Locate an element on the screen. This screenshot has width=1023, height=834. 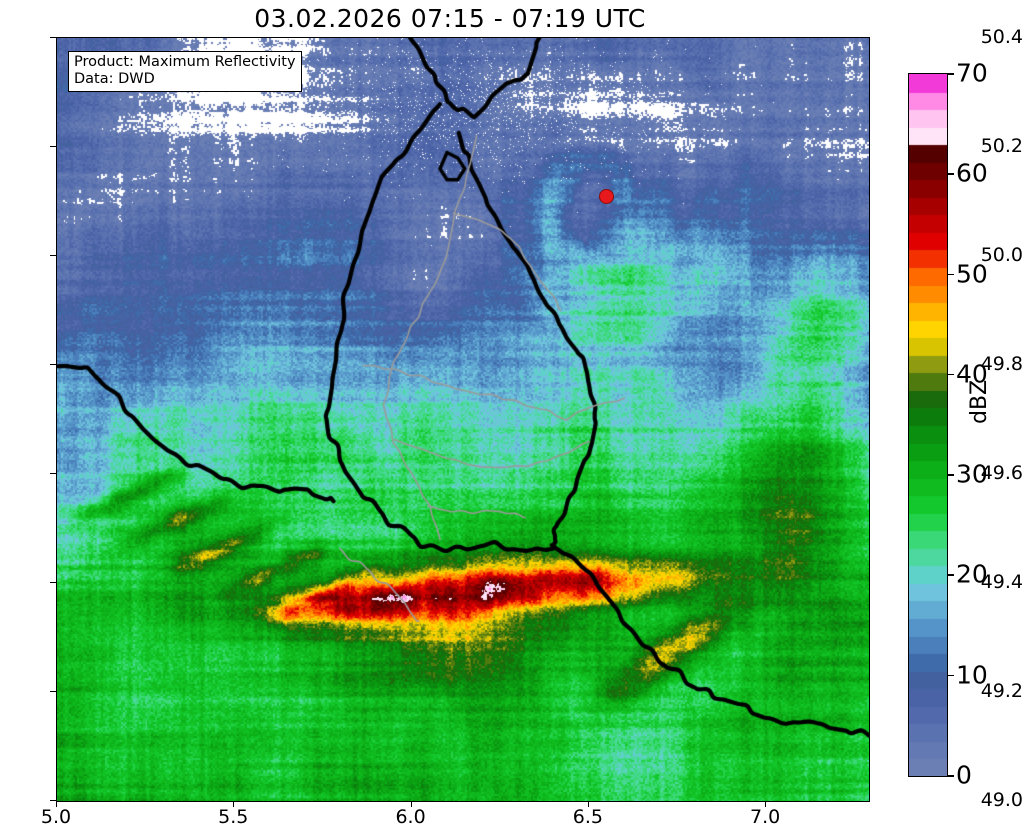
colorbar-tick-label: 20 is located at coordinates (972, 574).